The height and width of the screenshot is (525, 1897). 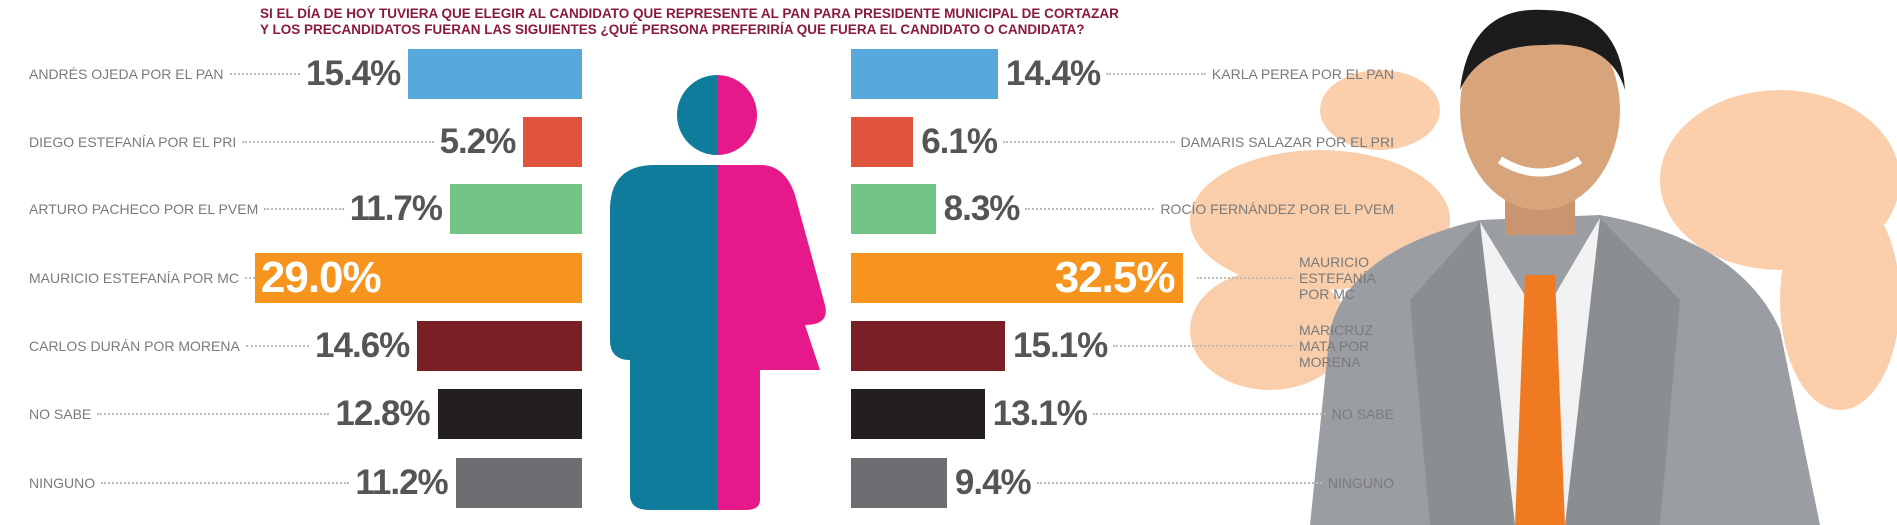 What do you see at coordinates (396, 208) in the screenshot?
I see `value-label: 11.7%` at bounding box center [396, 208].